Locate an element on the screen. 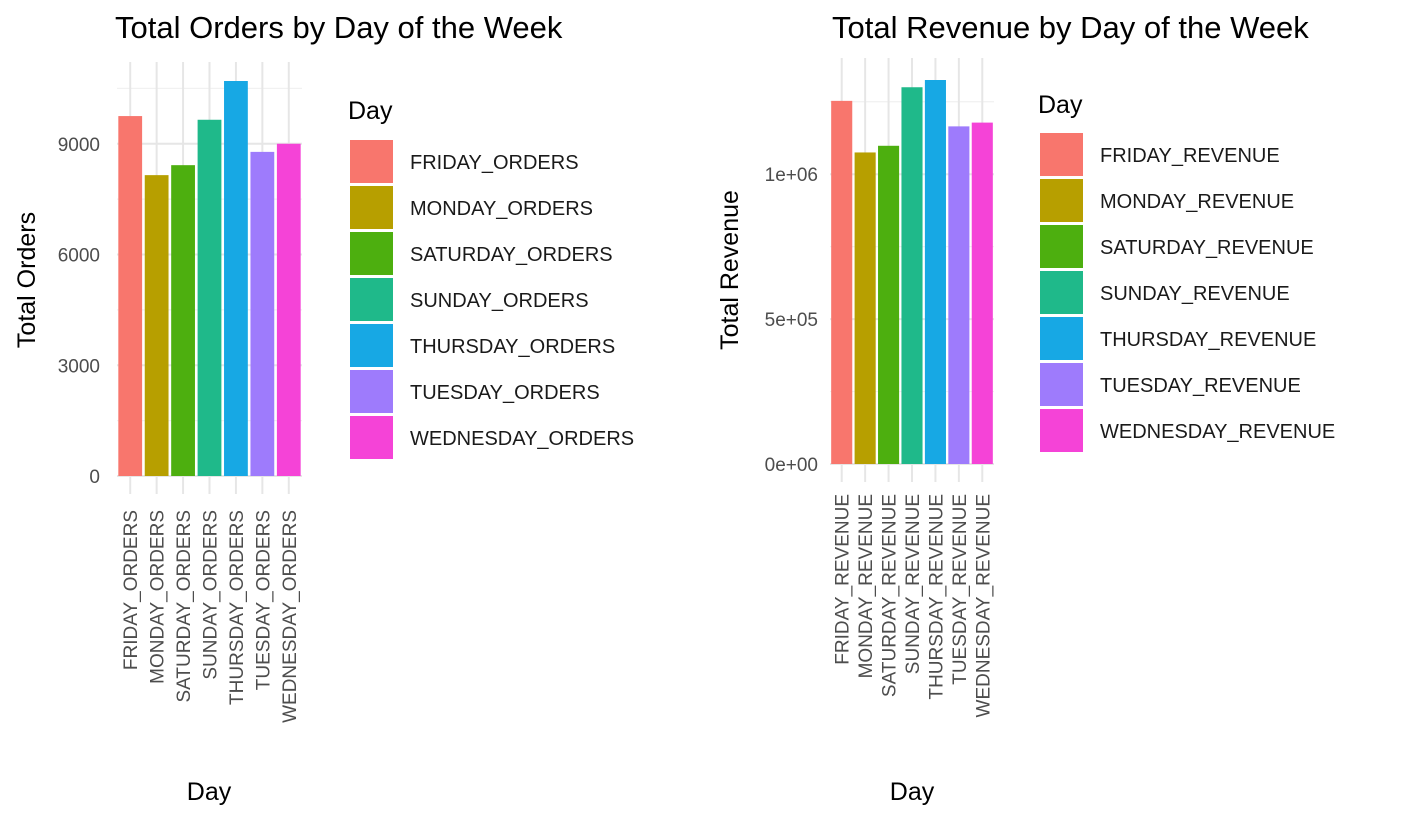 The image size is (1406, 822). orders-bars is located at coordinates (209, 279).